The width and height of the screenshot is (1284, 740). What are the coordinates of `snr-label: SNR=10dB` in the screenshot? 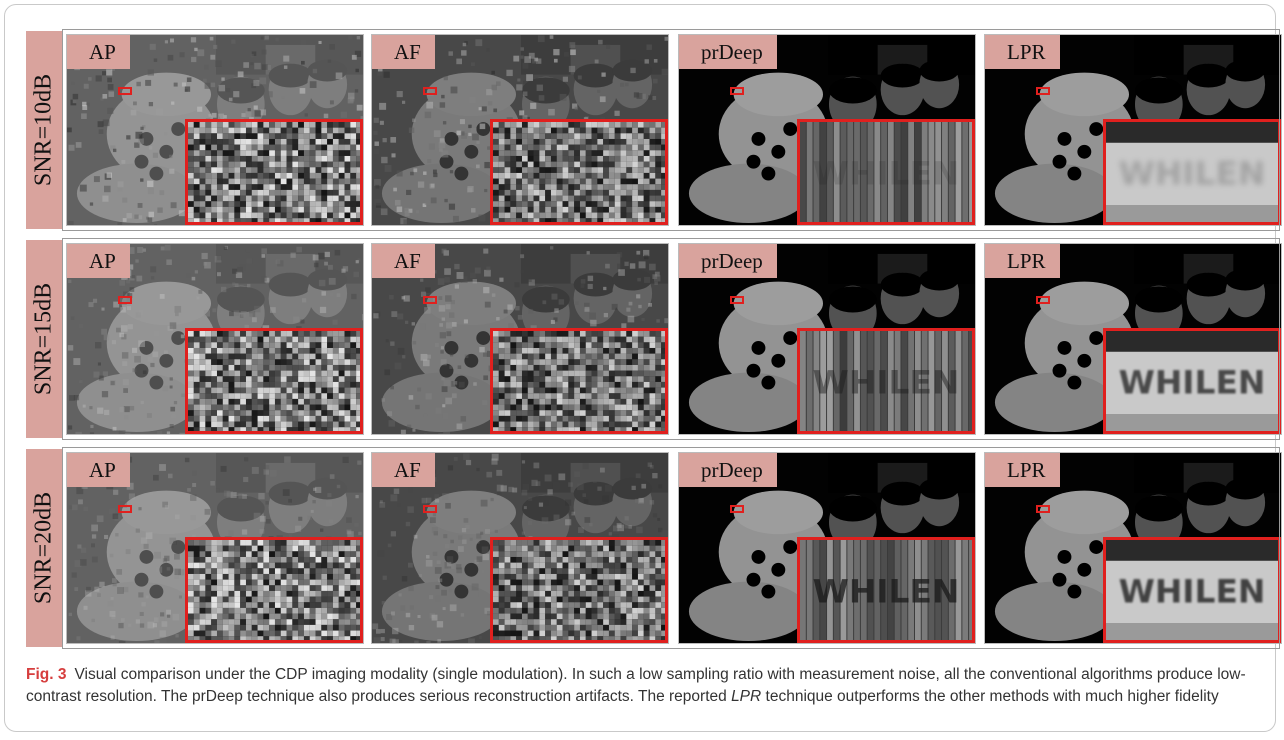 It's located at (44, 130).